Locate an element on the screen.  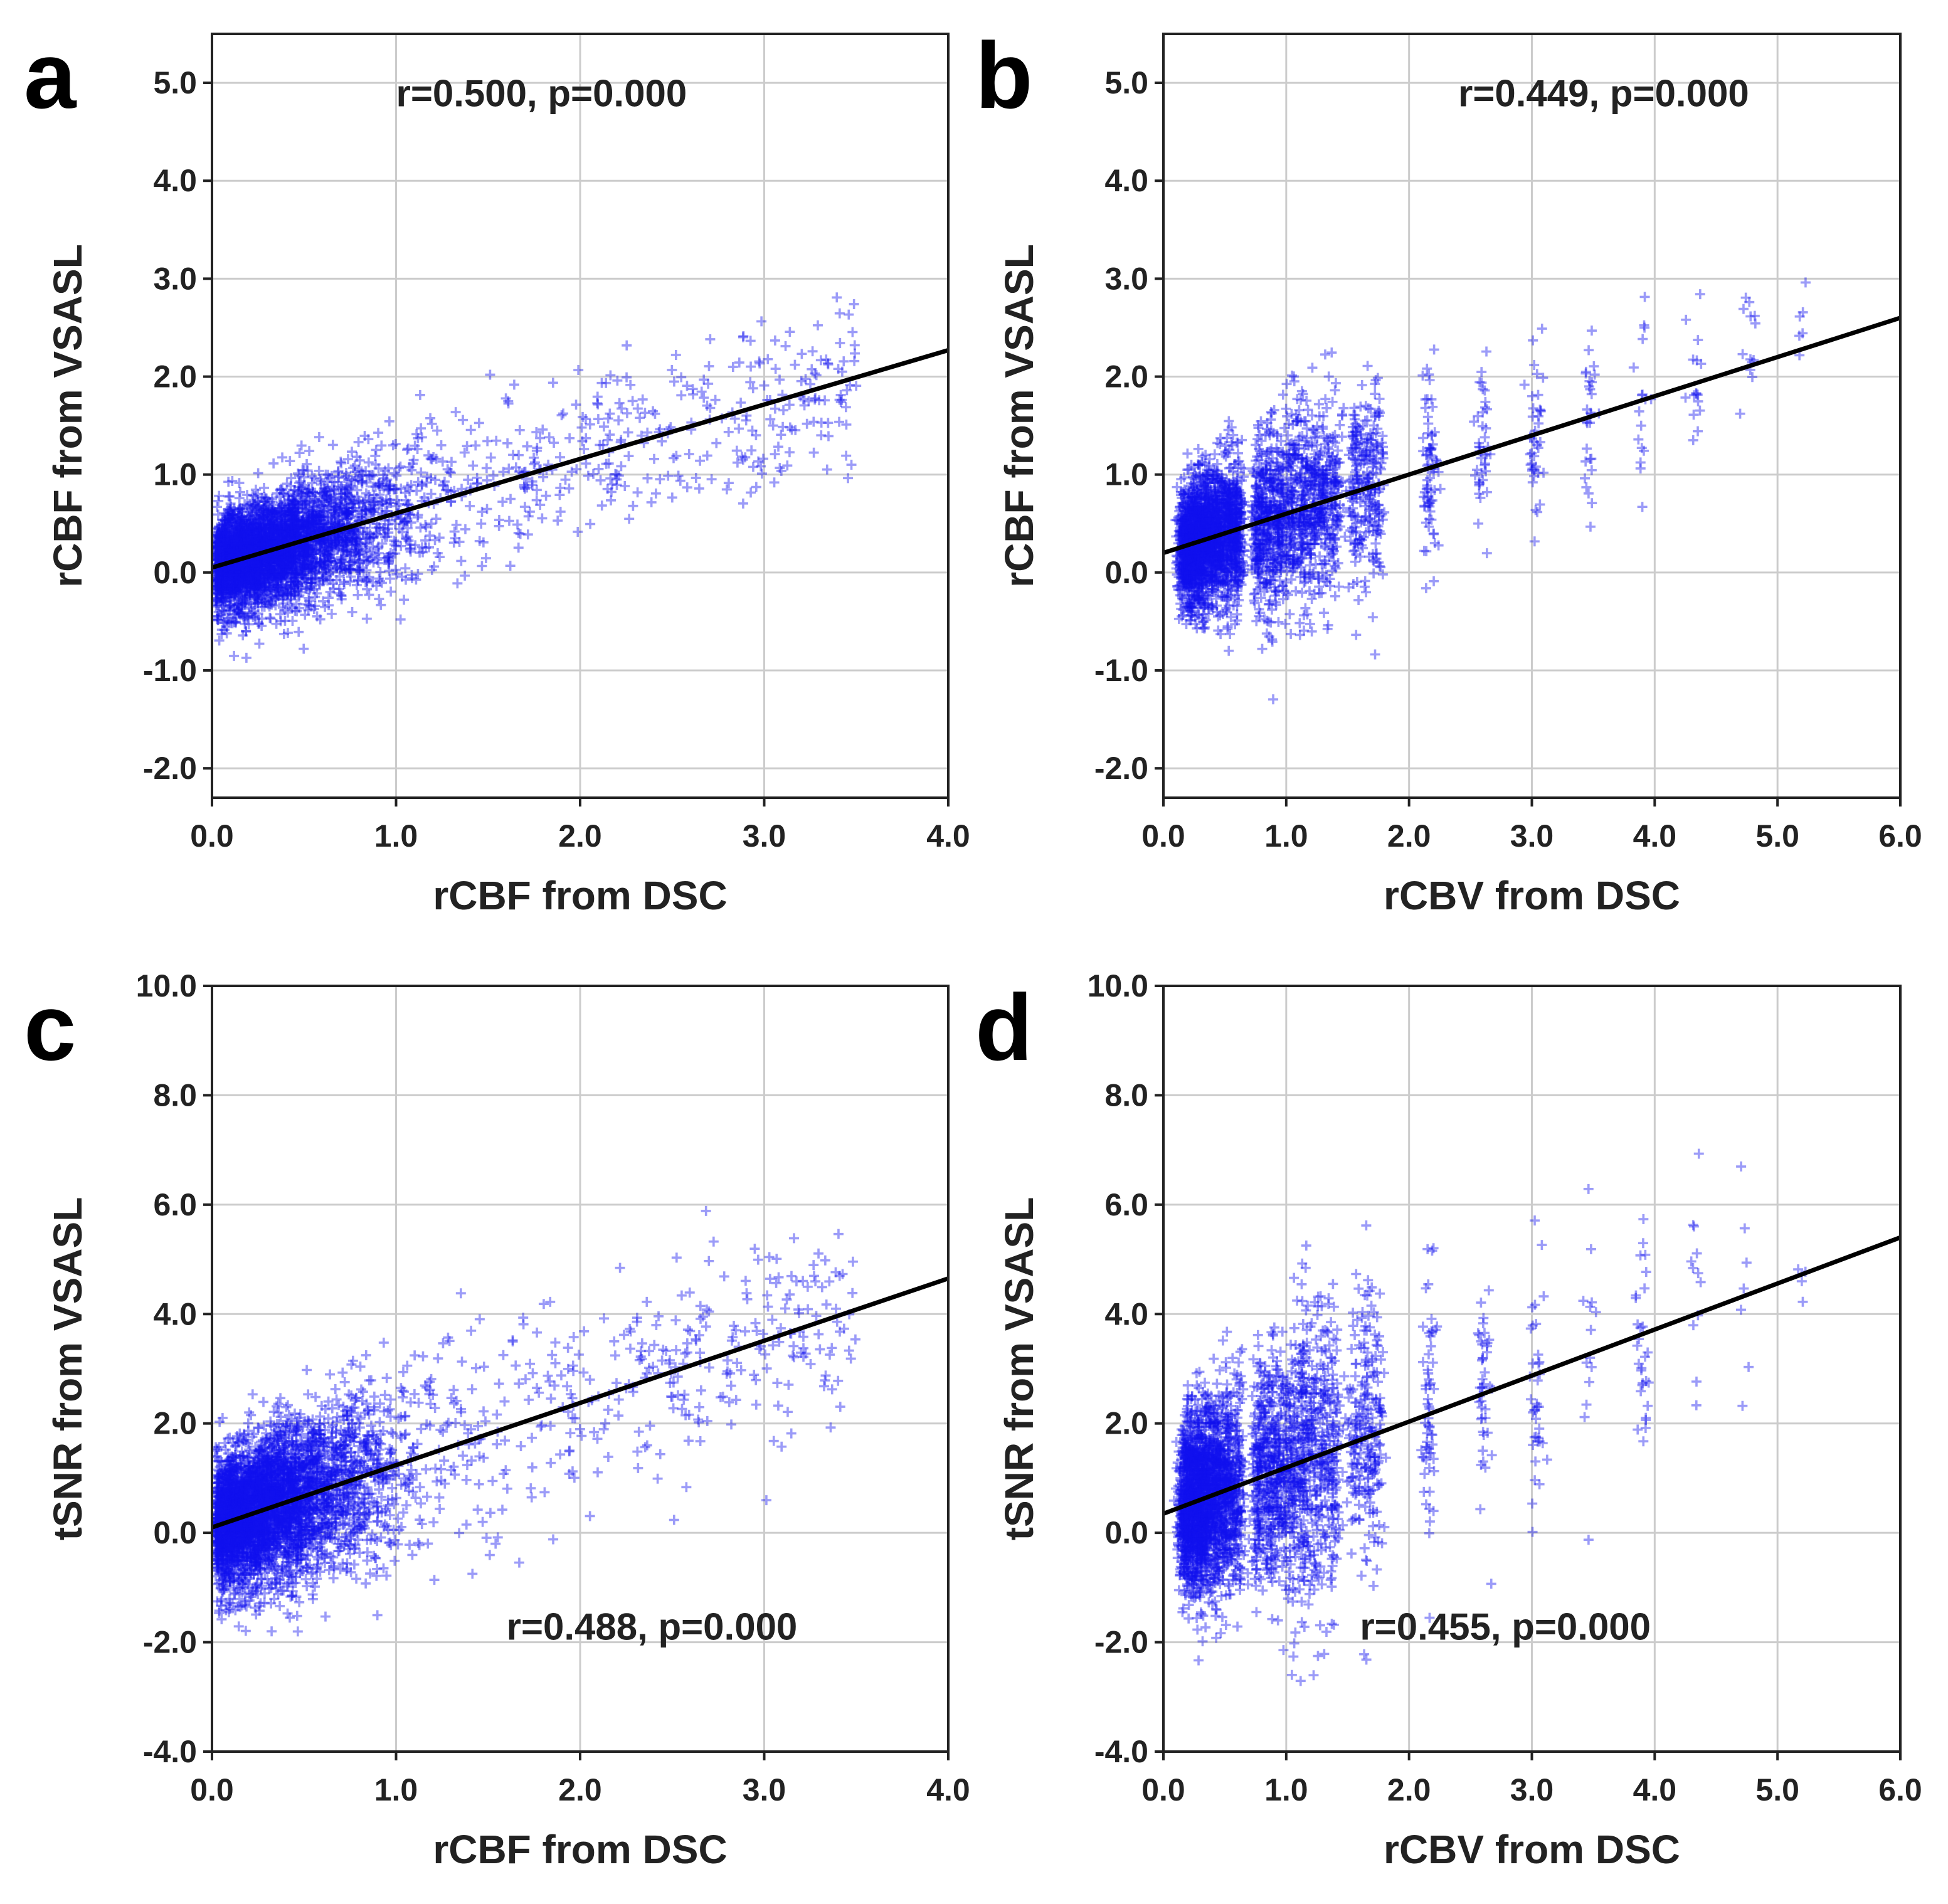
y-tick-label: -1.0 is located at coordinates (170, 671).